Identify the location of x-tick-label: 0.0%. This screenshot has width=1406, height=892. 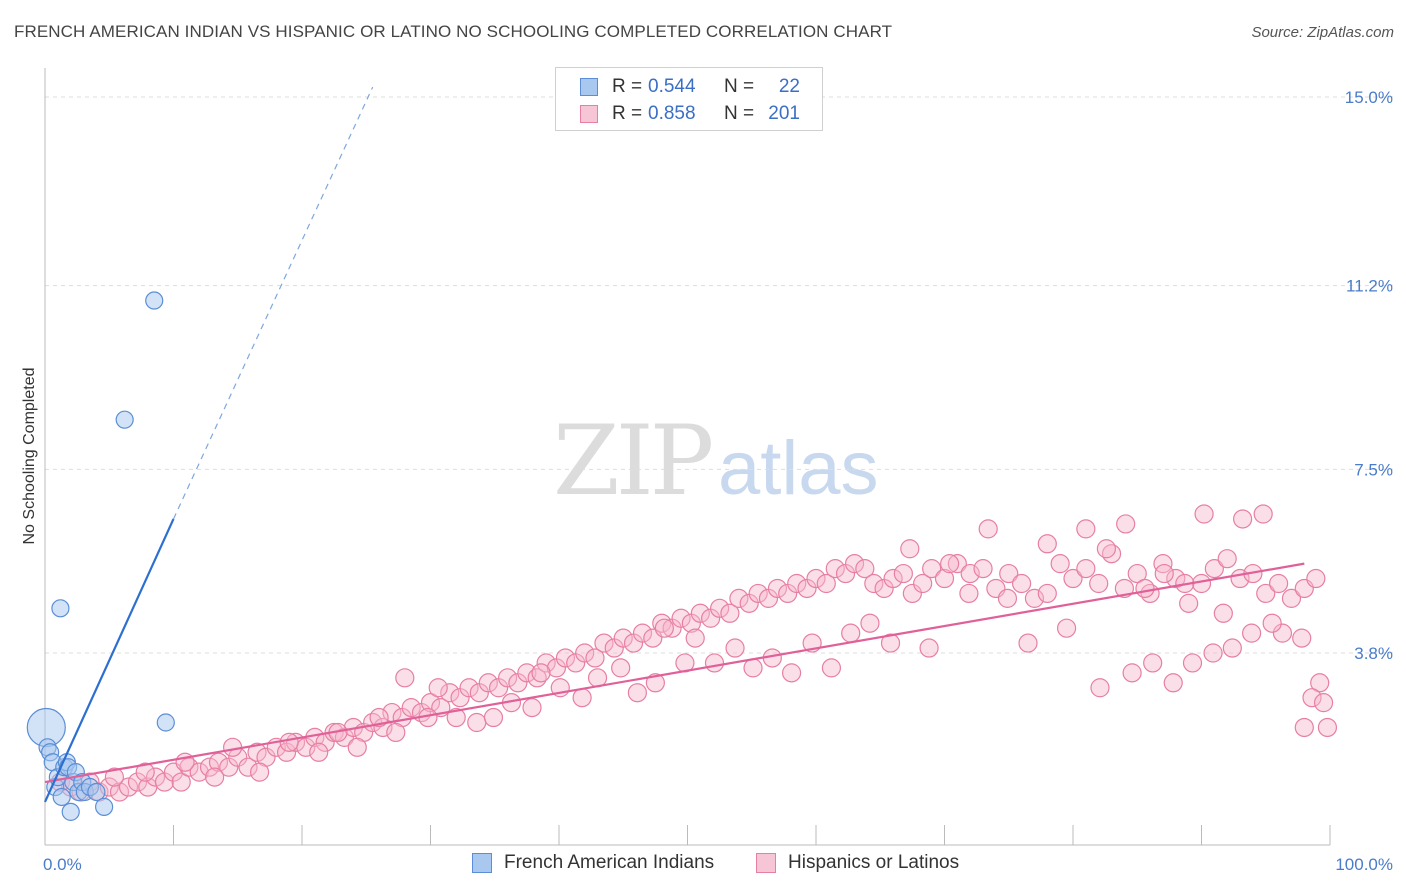
(62, 864).